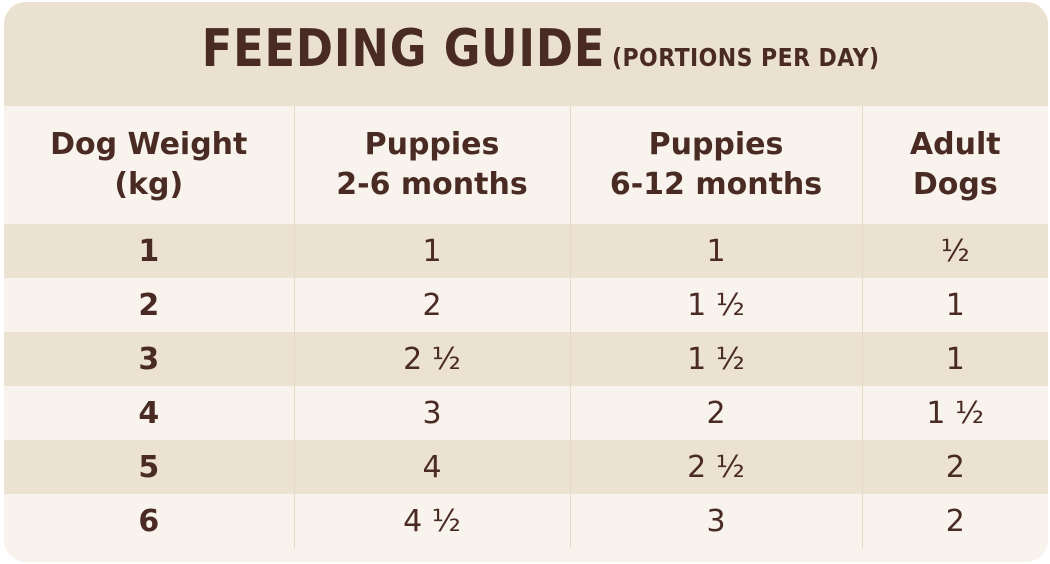 This screenshot has width=1050, height=564. I want to click on header-line: Dogs, so click(955, 184).